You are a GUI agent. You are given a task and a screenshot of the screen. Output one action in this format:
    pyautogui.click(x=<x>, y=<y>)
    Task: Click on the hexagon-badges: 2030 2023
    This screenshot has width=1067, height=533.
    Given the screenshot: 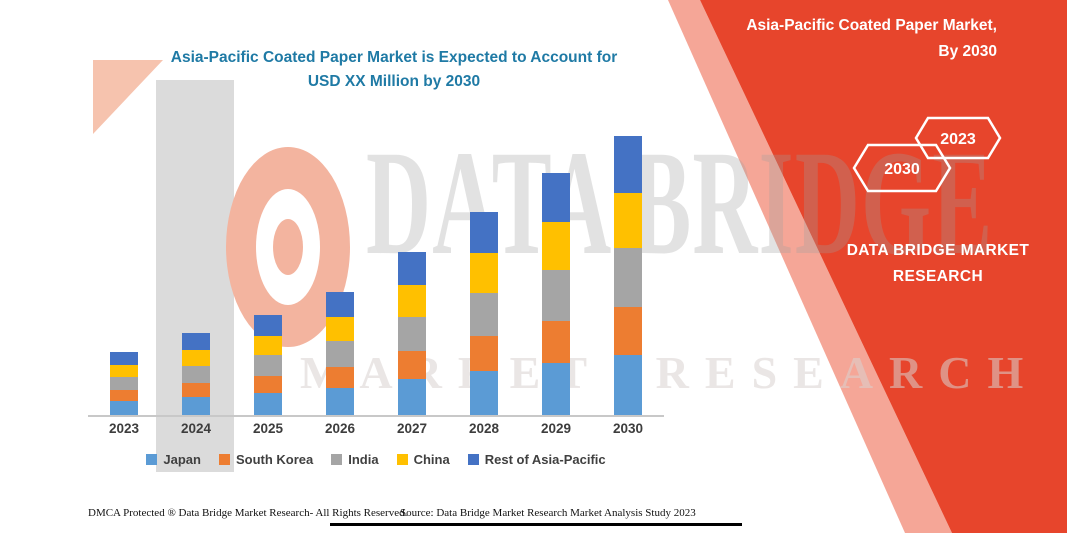 What is the action you would take?
    pyautogui.click(x=927, y=154)
    